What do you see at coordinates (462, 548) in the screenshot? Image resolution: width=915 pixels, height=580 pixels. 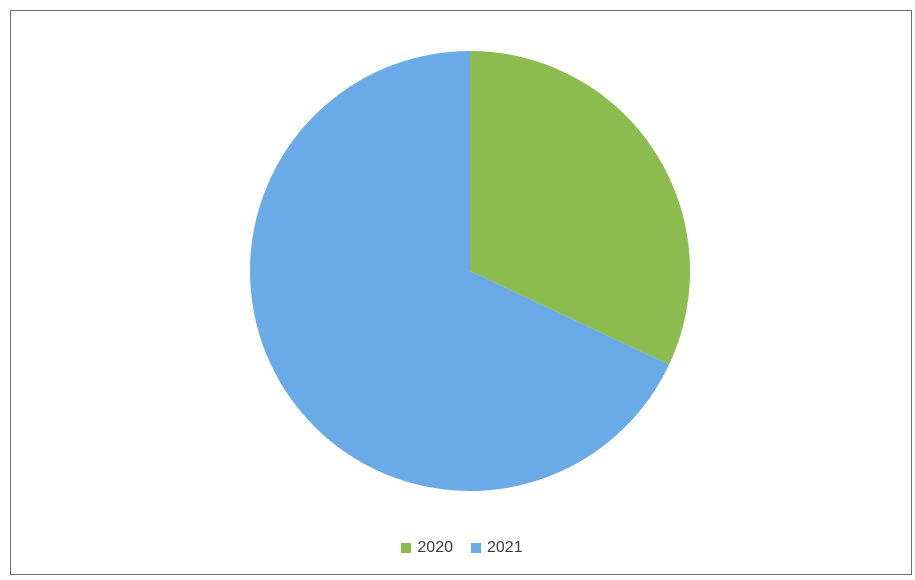 I see `chart-legend: 2020 2021` at bounding box center [462, 548].